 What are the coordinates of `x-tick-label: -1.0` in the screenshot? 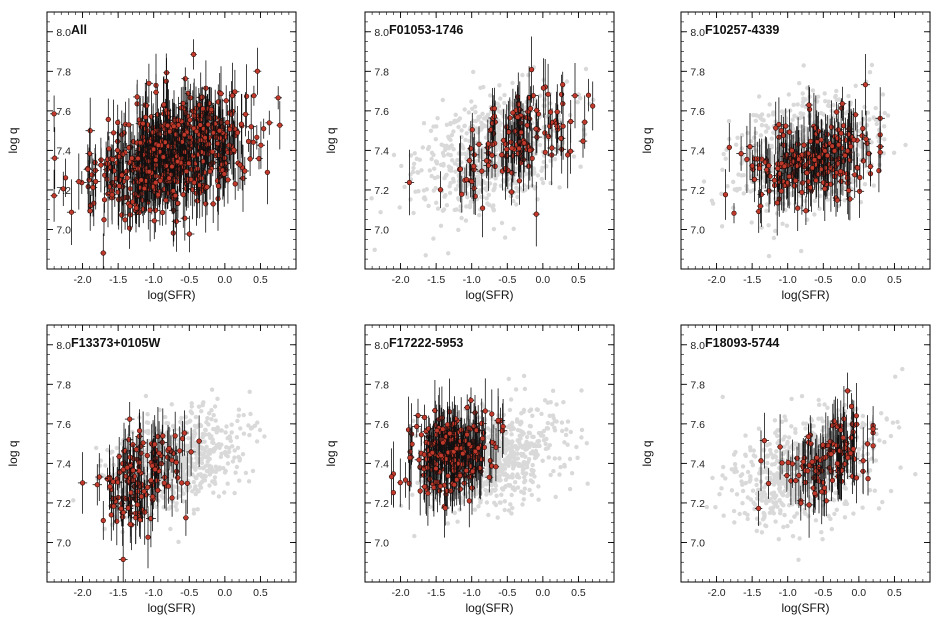 It's located at (472, 280).